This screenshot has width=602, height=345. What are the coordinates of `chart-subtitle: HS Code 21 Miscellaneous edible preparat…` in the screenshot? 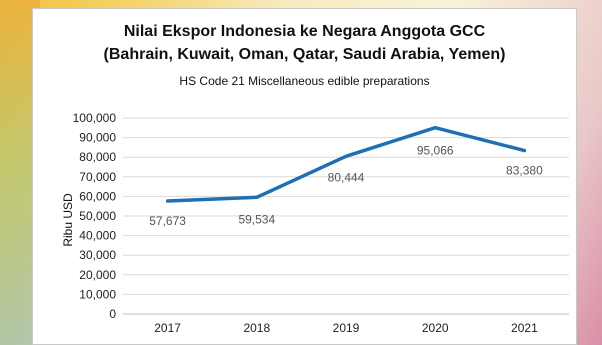 It's located at (304, 81).